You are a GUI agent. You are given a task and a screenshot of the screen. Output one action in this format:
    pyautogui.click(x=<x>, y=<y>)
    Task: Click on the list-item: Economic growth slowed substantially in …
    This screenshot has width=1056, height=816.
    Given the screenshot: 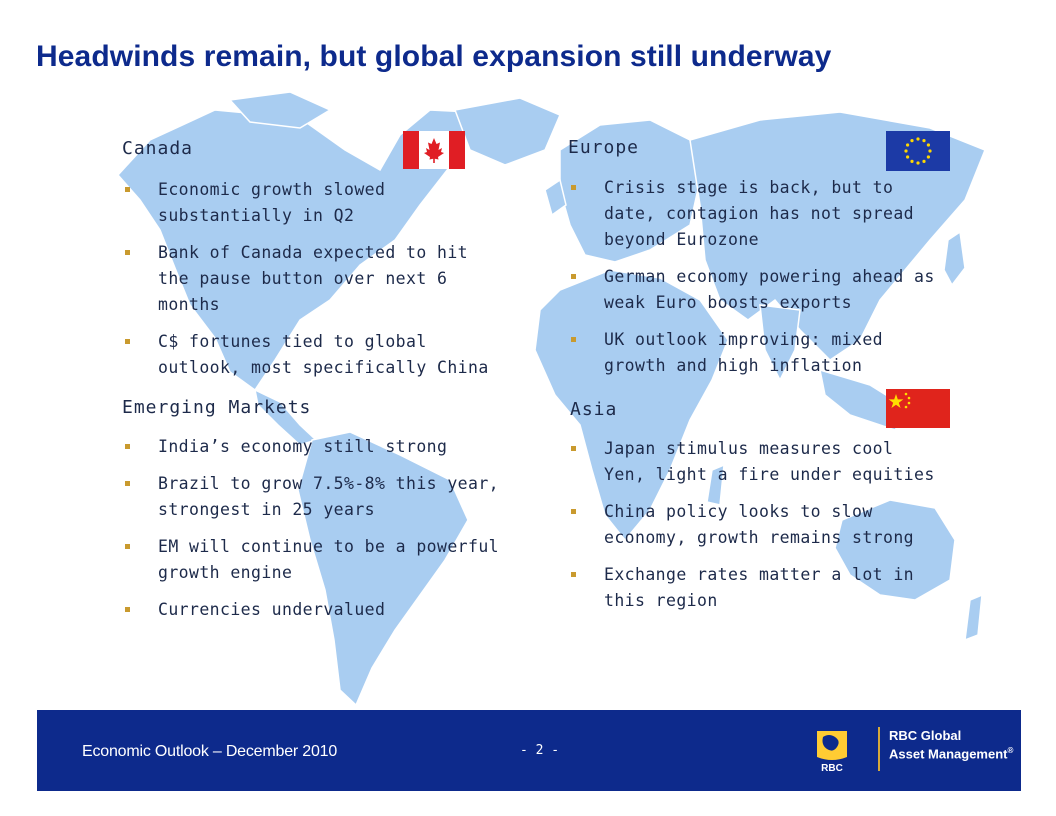 What is the action you would take?
    pyautogui.click(x=309, y=203)
    